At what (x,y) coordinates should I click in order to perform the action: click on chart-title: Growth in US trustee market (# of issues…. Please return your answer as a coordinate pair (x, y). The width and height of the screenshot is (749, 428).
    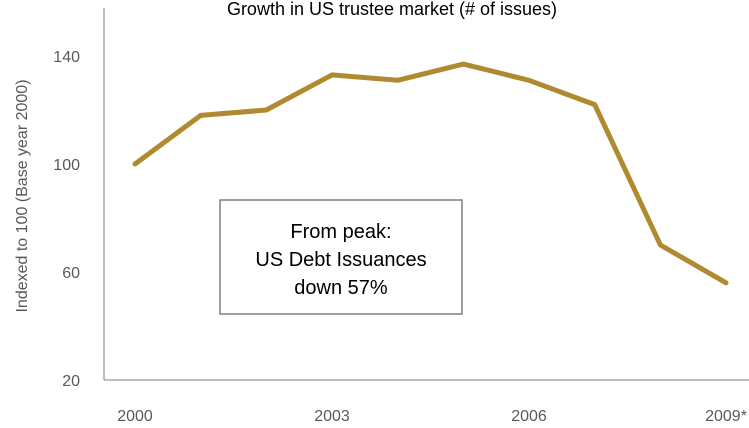
    Looking at the image, I should click on (392, 9).